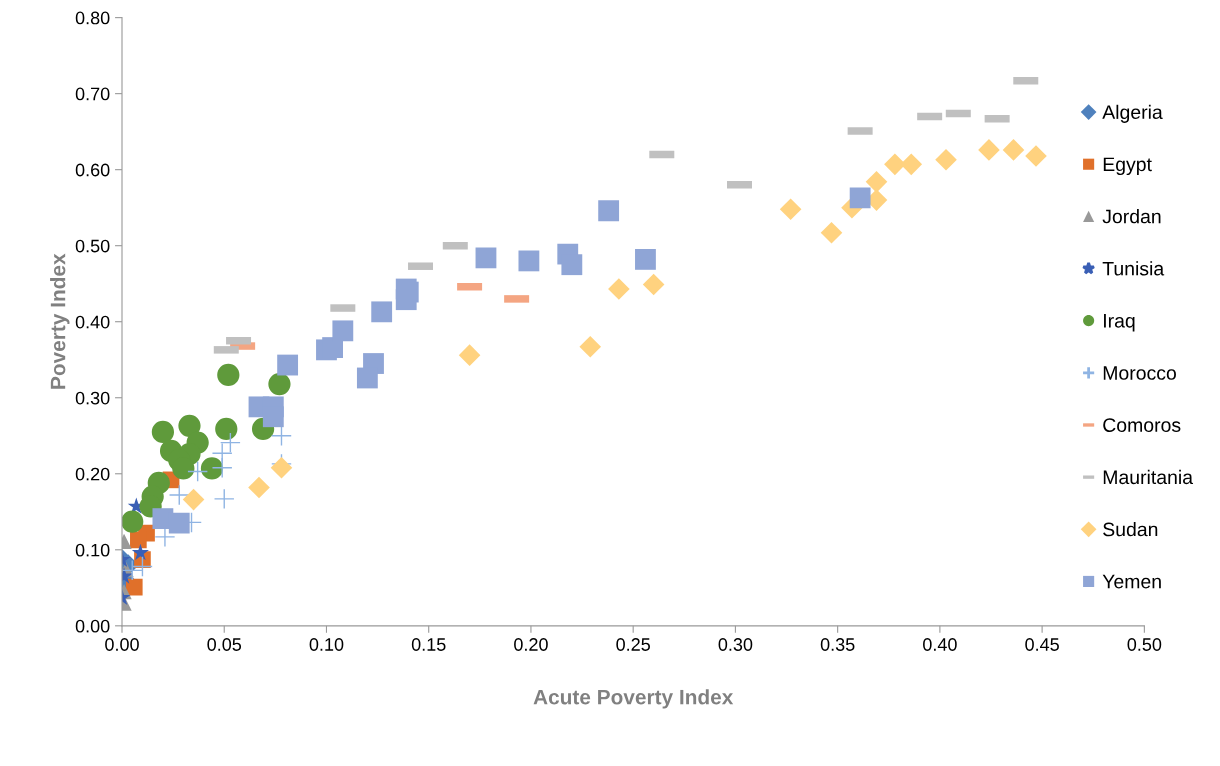 This screenshot has height=766, width=1220. I want to click on y-tick-label: 0.40, so click(92, 322).